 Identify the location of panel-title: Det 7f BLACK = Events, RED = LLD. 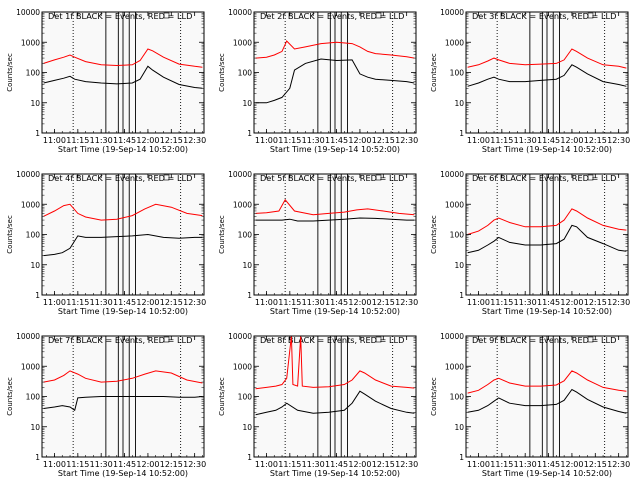
(120, 340).